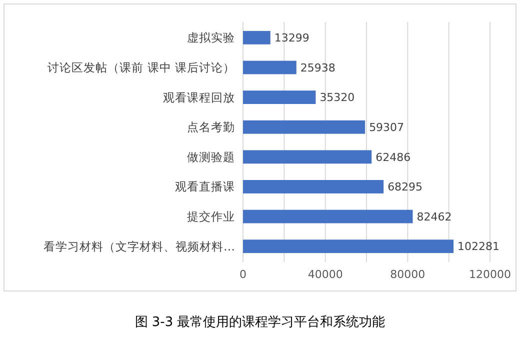  Describe the element at coordinates (408, 274) in the screenshot. I see `x-tick-label: 80000` at that location.